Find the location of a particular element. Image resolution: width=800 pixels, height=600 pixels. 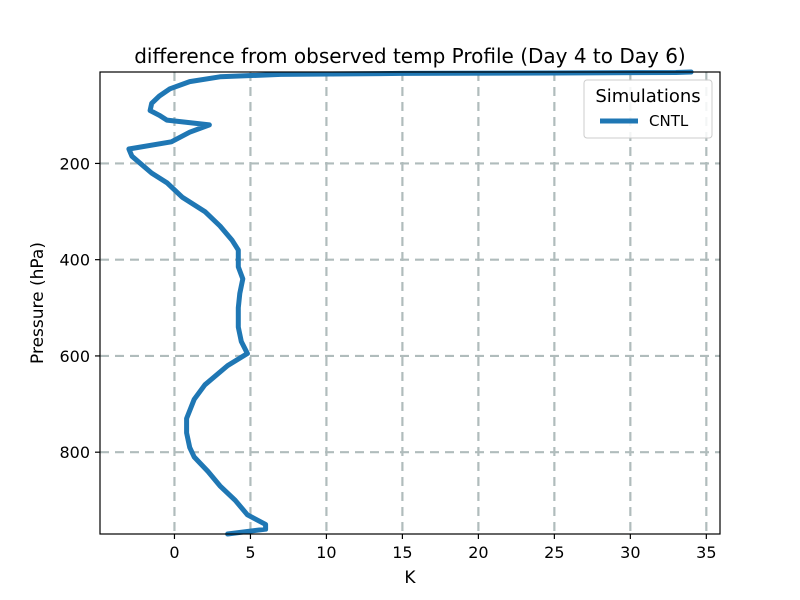

x-tick-label: 15 is located at coordinates (402, 552).